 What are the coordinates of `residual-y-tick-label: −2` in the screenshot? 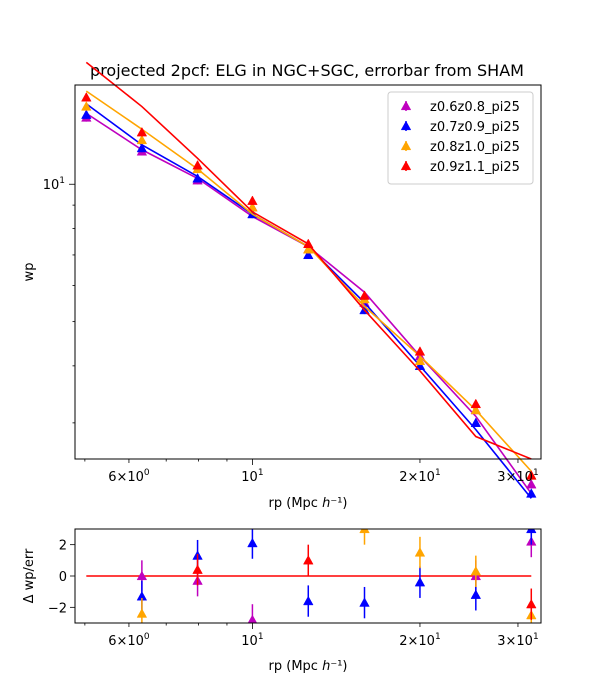 It's located at (57, 608).